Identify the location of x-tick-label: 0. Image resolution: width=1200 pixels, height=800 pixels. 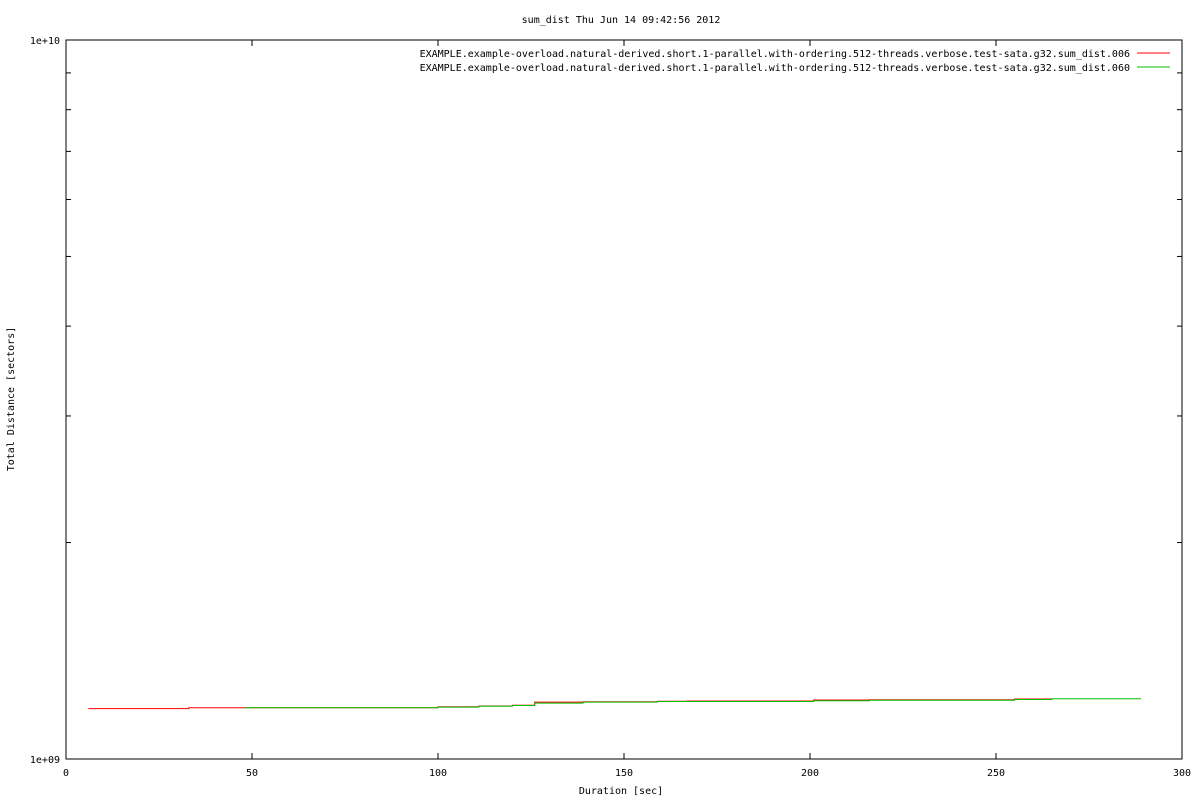
(66, 773).